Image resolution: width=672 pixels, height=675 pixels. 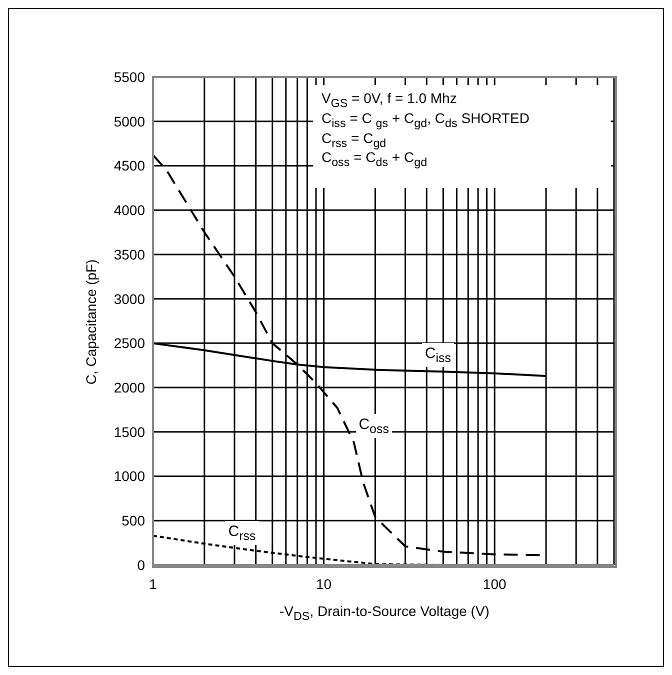 What do you see at coordinates (153, 584) in the screenshot?
I see `x-tick-label: 1` at bounding box center [153, 584].